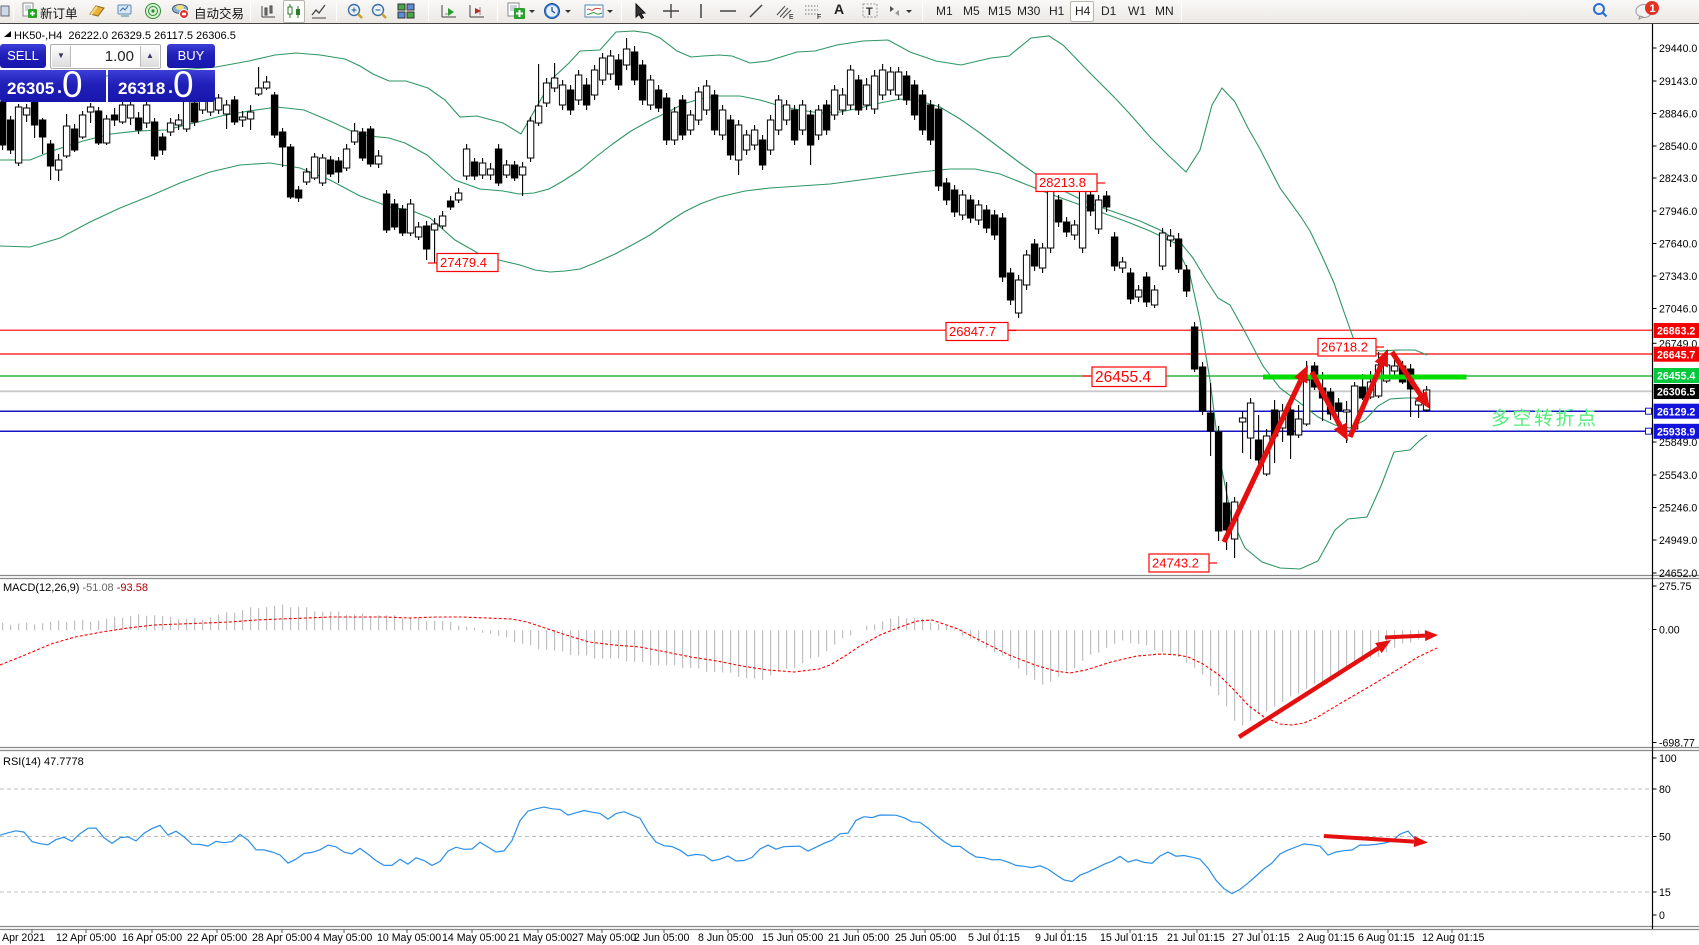  What do you see at coordinates (1668, 759) in the screenshot?
I see `svg-text: 100` at bounding box center [1668, 759].